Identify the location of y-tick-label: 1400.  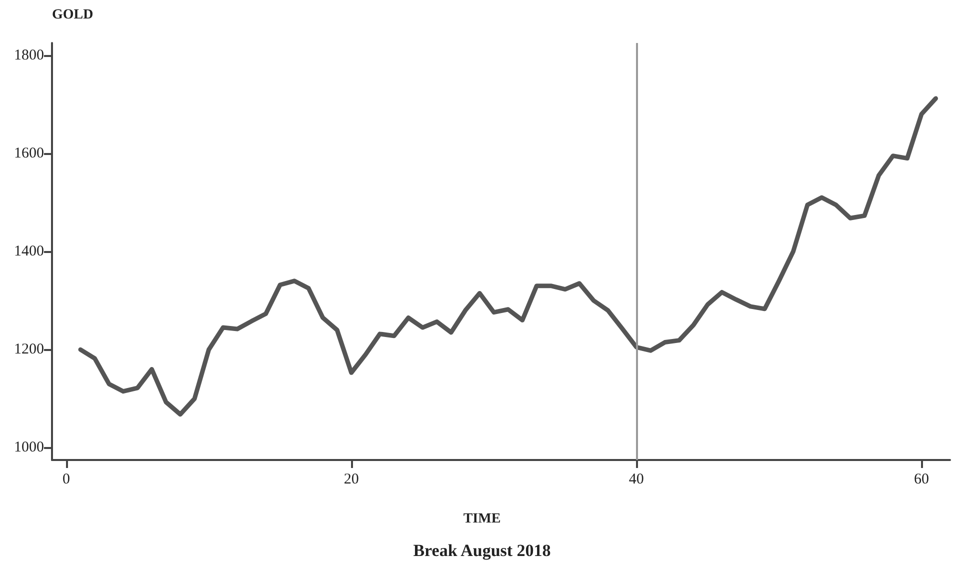
(29, 252).